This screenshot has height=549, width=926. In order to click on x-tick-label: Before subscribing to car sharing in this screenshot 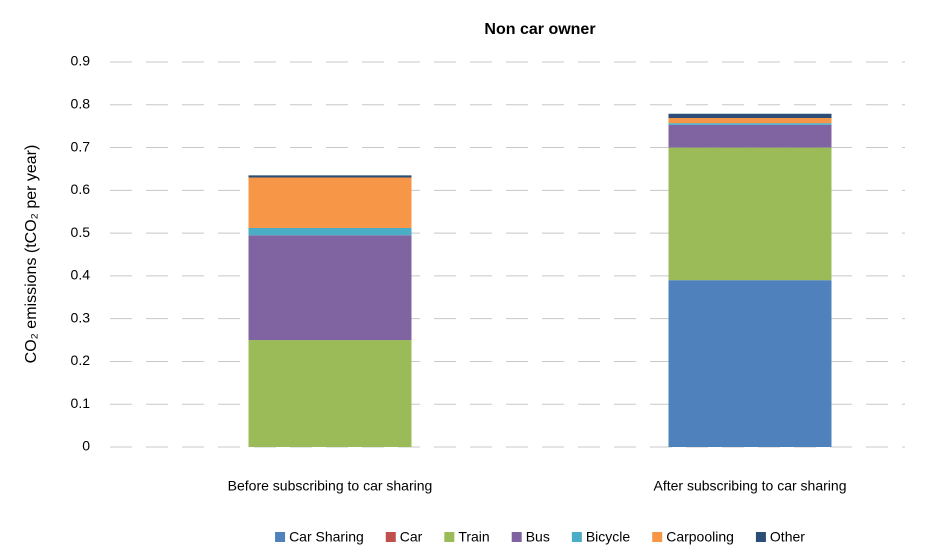, I will do `click(330, 486)`.